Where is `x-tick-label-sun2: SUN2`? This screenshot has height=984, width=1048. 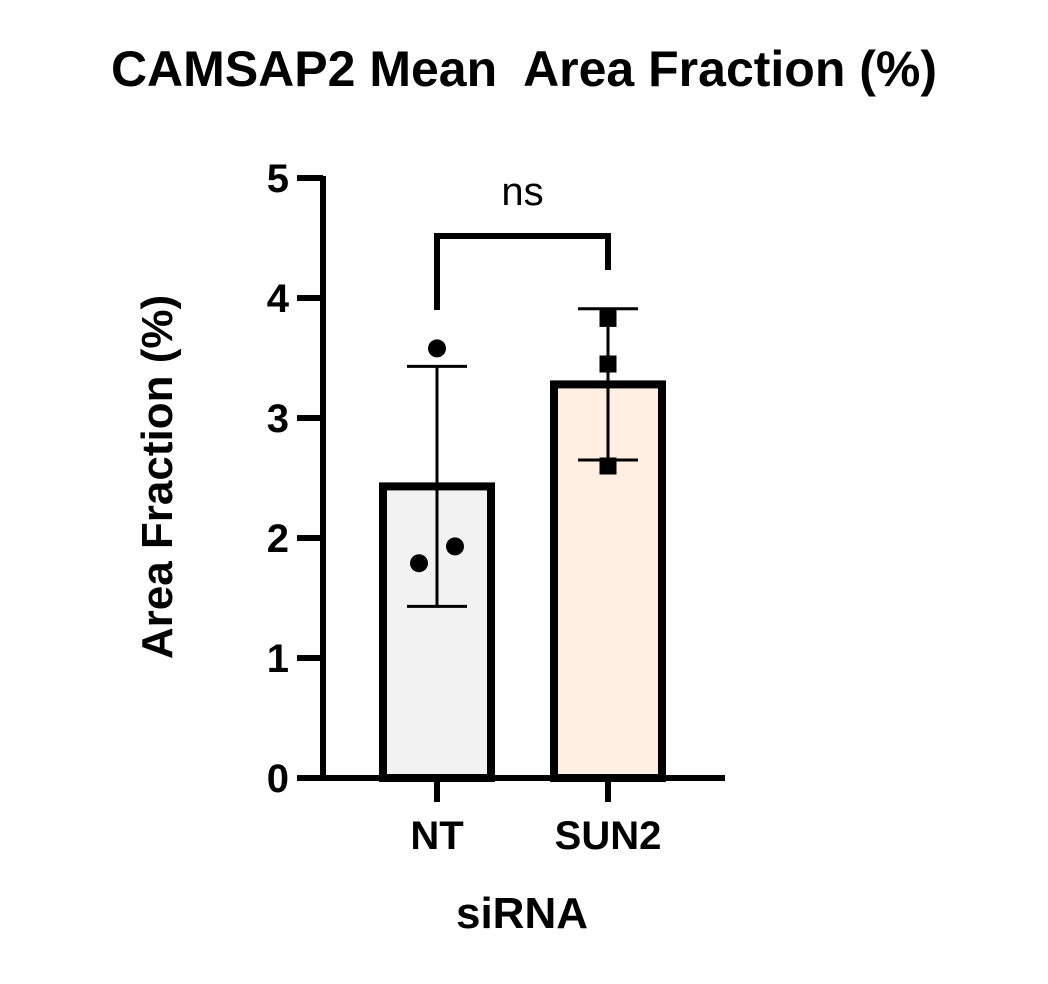
x-tick-label-sun2: SUN2 is located at coordinates (608, 836).